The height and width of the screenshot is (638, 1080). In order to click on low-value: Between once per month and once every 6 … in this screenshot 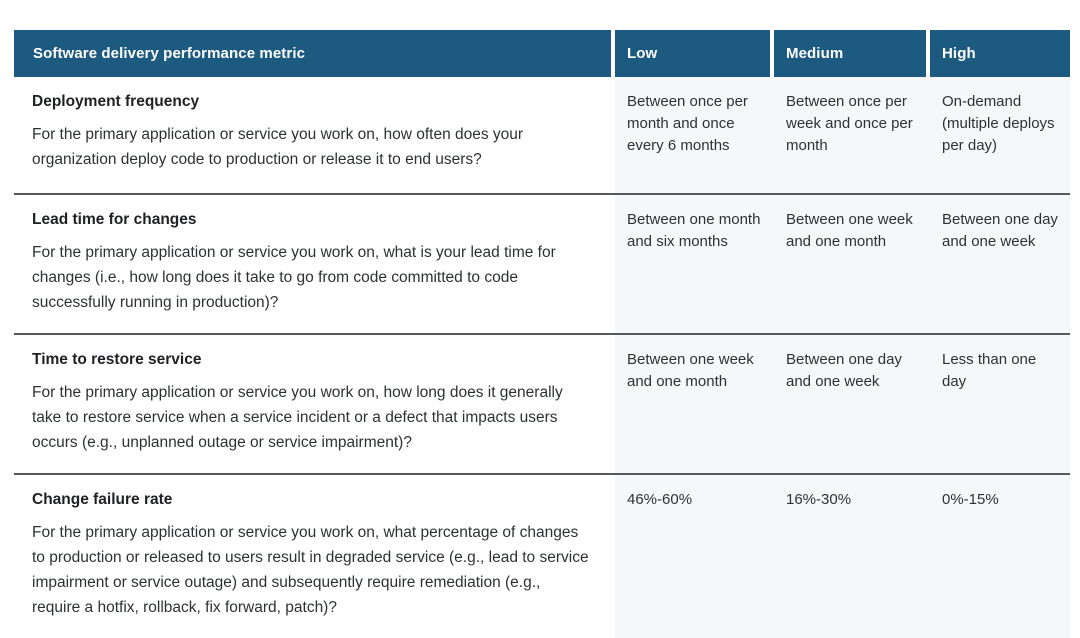, I will do `click(694, 135)`.